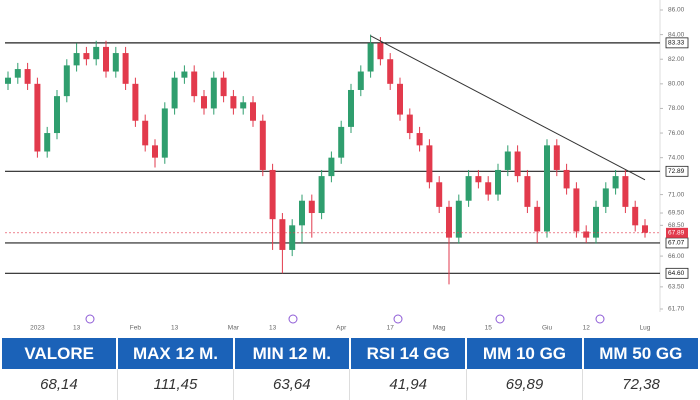  Describe the element at coordinates (345, 319) in the screenshot. I see `event-icons` at that location.